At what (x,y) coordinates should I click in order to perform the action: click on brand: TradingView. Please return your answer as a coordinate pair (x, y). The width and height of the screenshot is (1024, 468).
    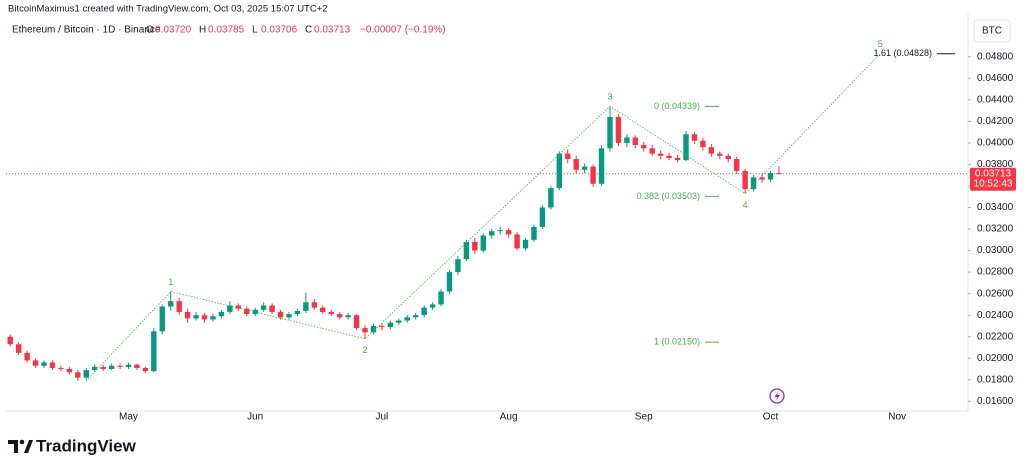
    Looking at the image, I should click on (86, 445).